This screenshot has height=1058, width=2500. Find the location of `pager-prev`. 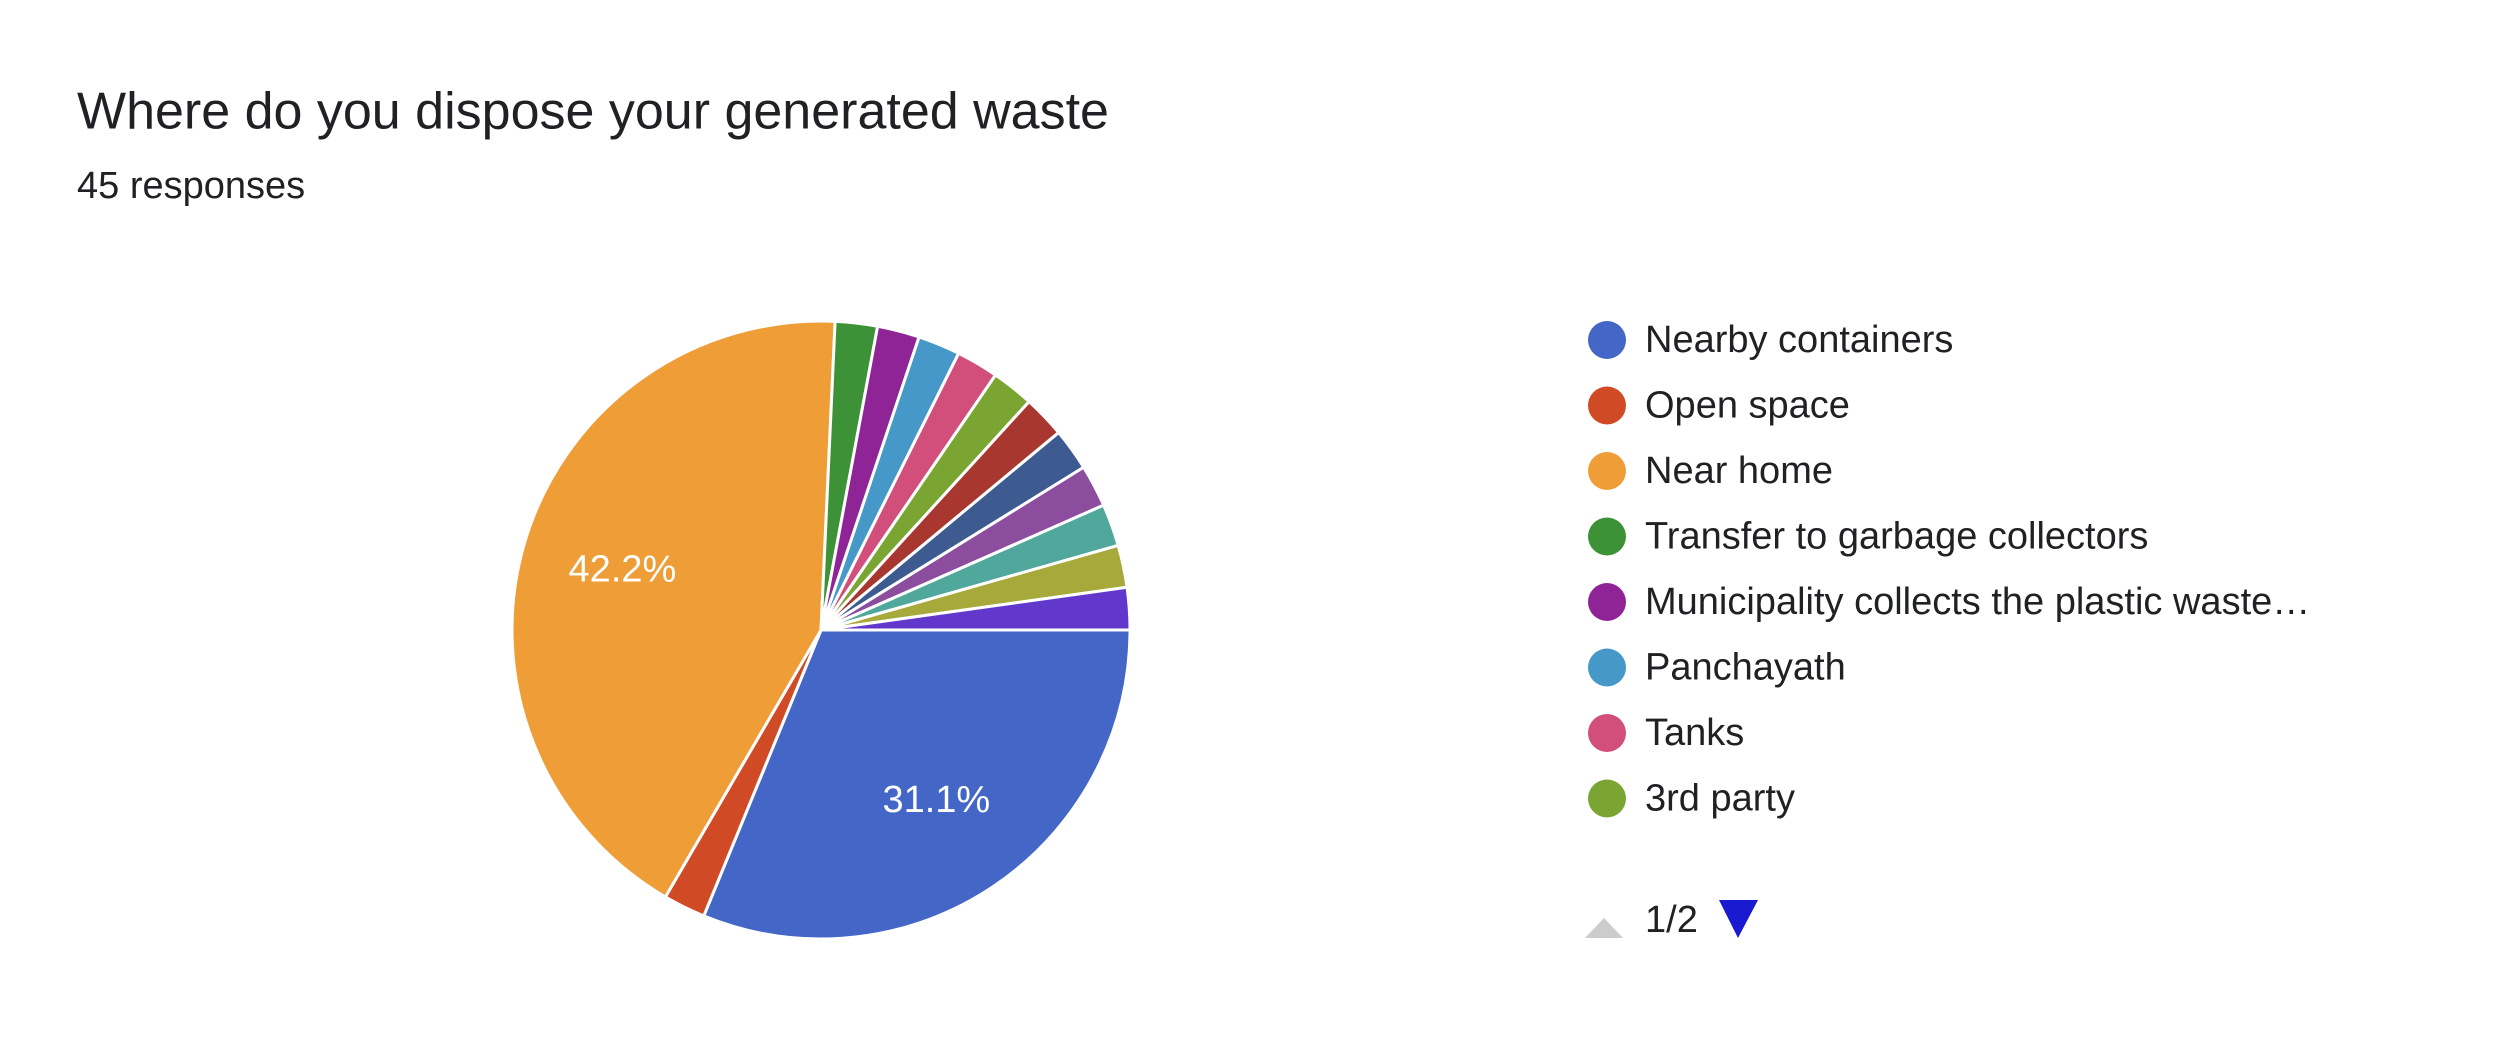

pager-prev is located at coordinates (1604, 928).